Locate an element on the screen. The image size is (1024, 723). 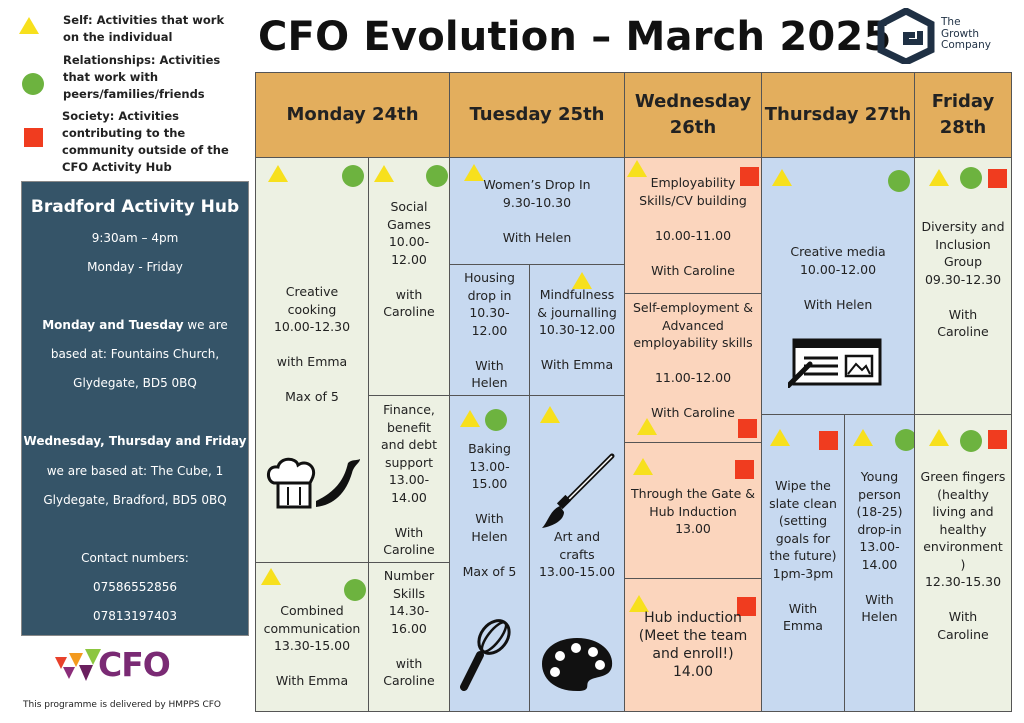
activity-text: Social Games 10.00- 12.00 with Caroline is located at coordinates (409, 259).